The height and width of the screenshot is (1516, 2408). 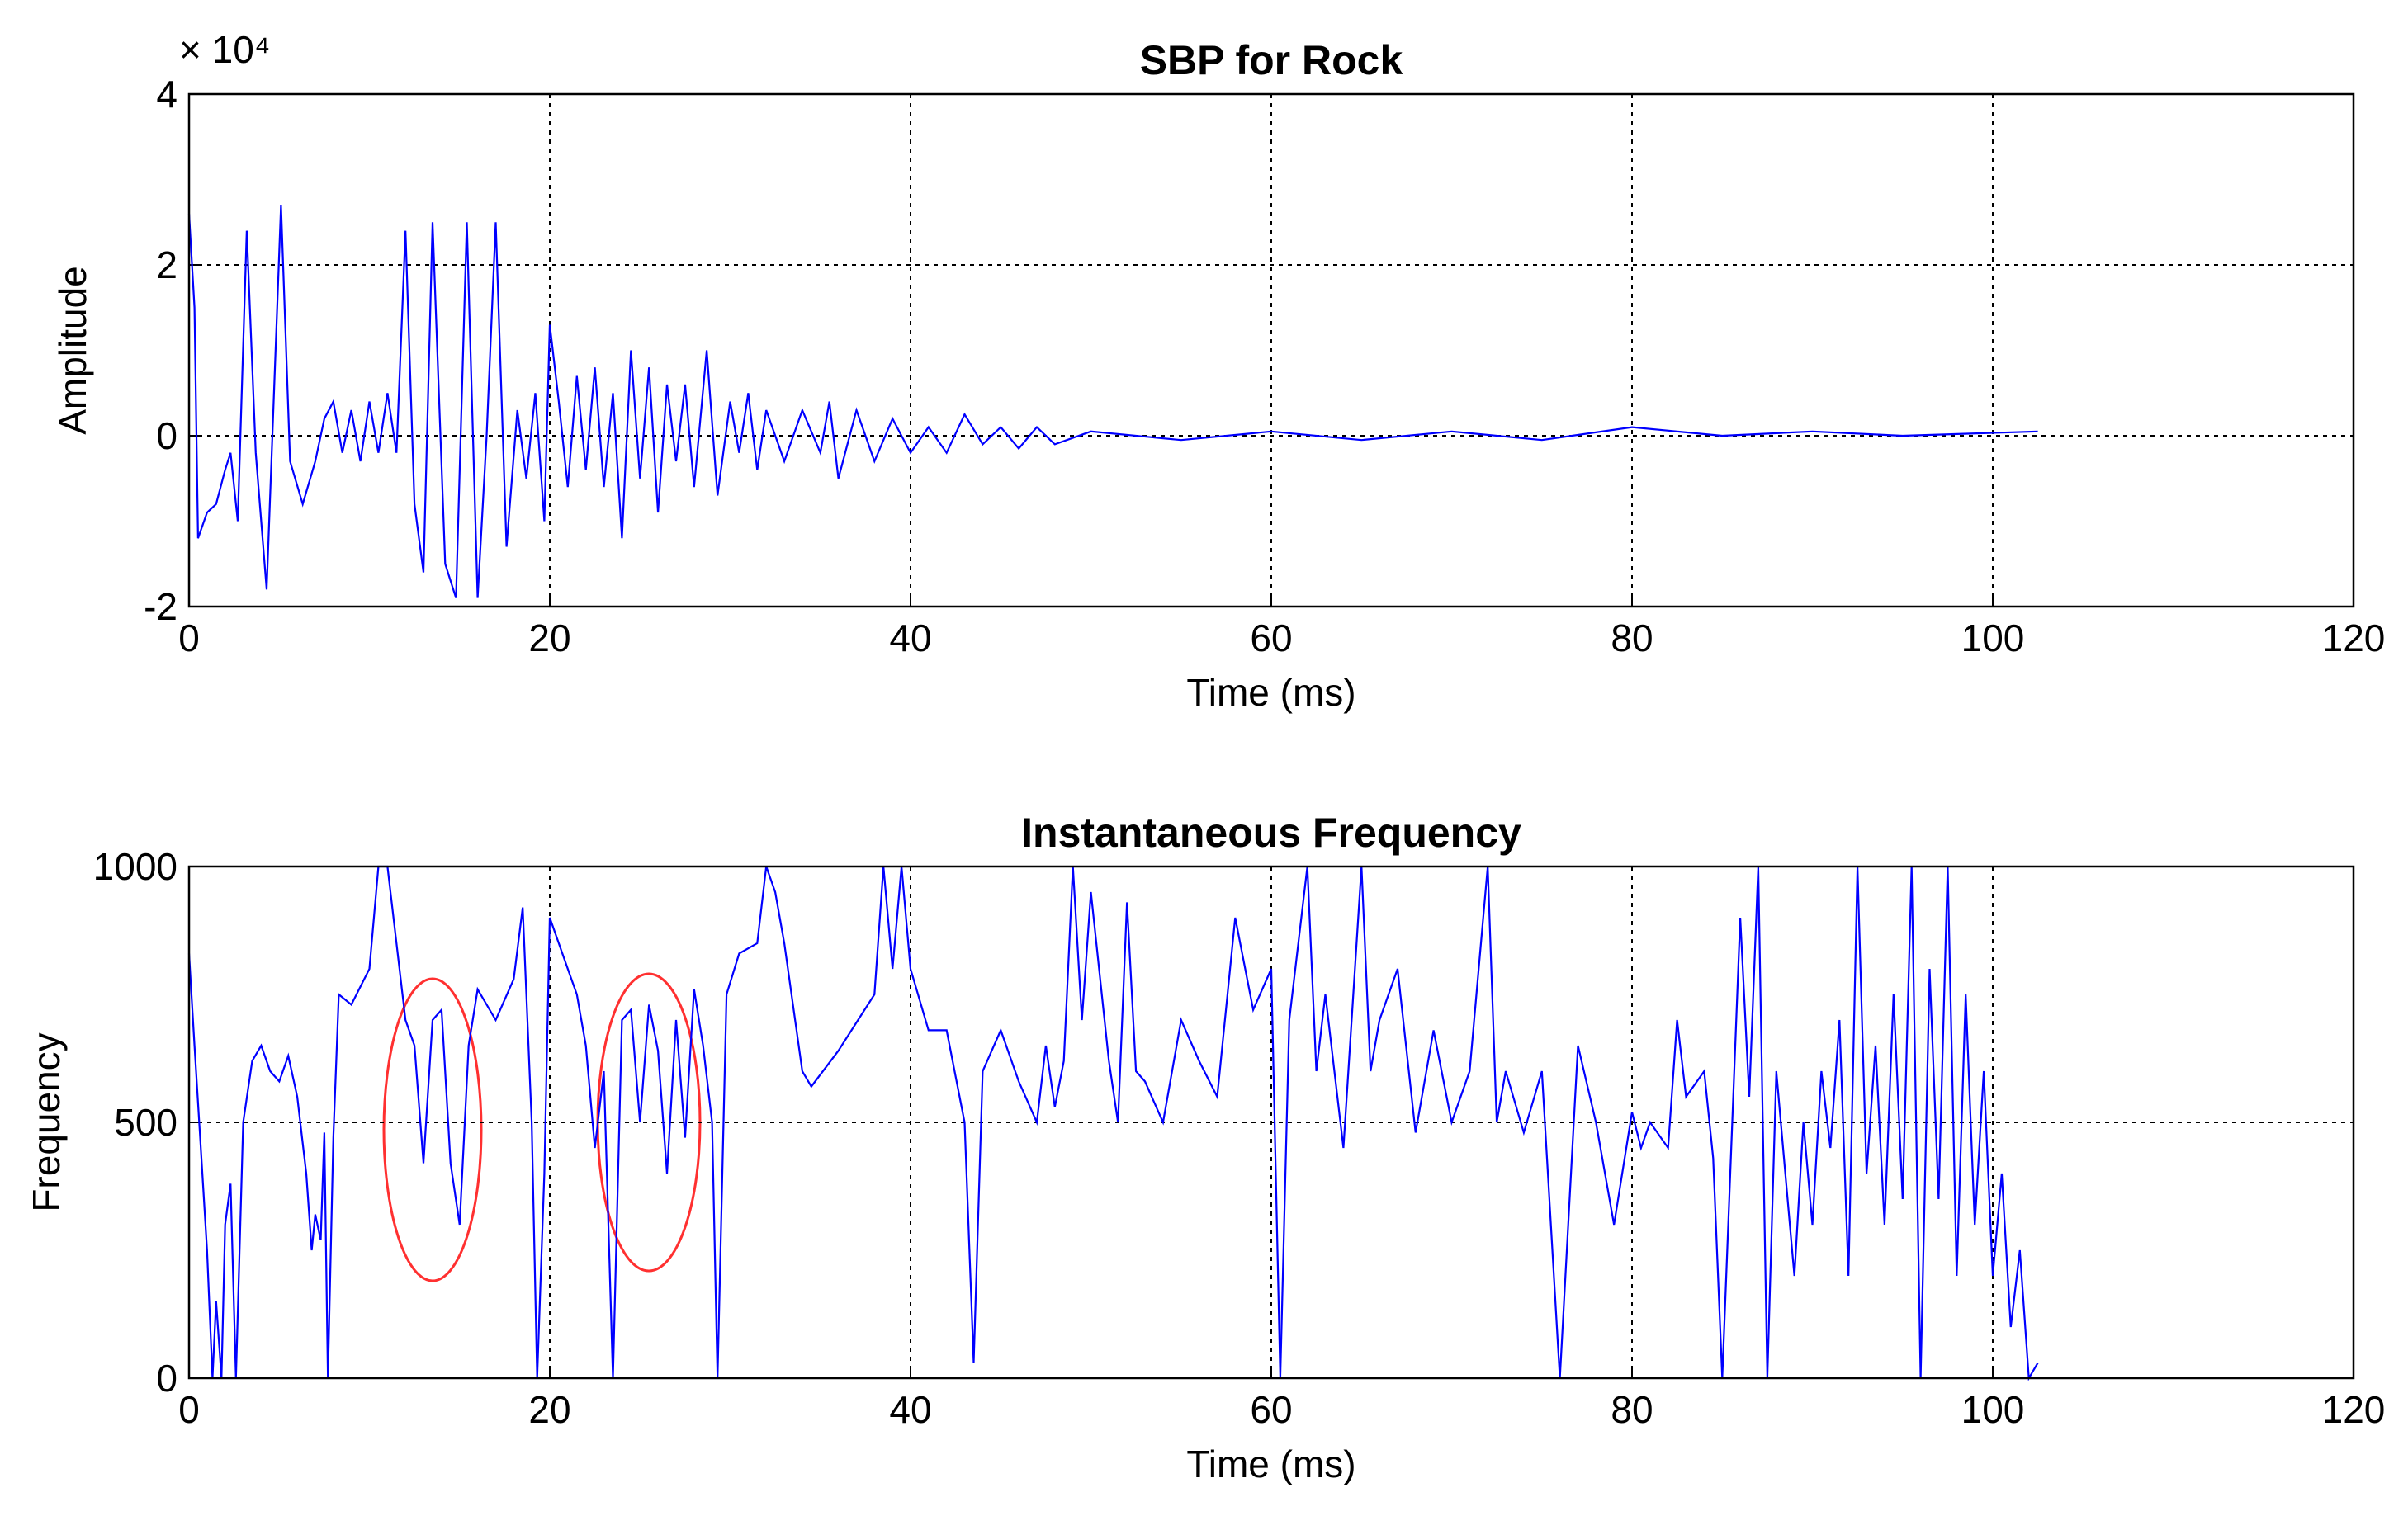 I want to click on y-tick-label: 2, so click(x=166, y=264).